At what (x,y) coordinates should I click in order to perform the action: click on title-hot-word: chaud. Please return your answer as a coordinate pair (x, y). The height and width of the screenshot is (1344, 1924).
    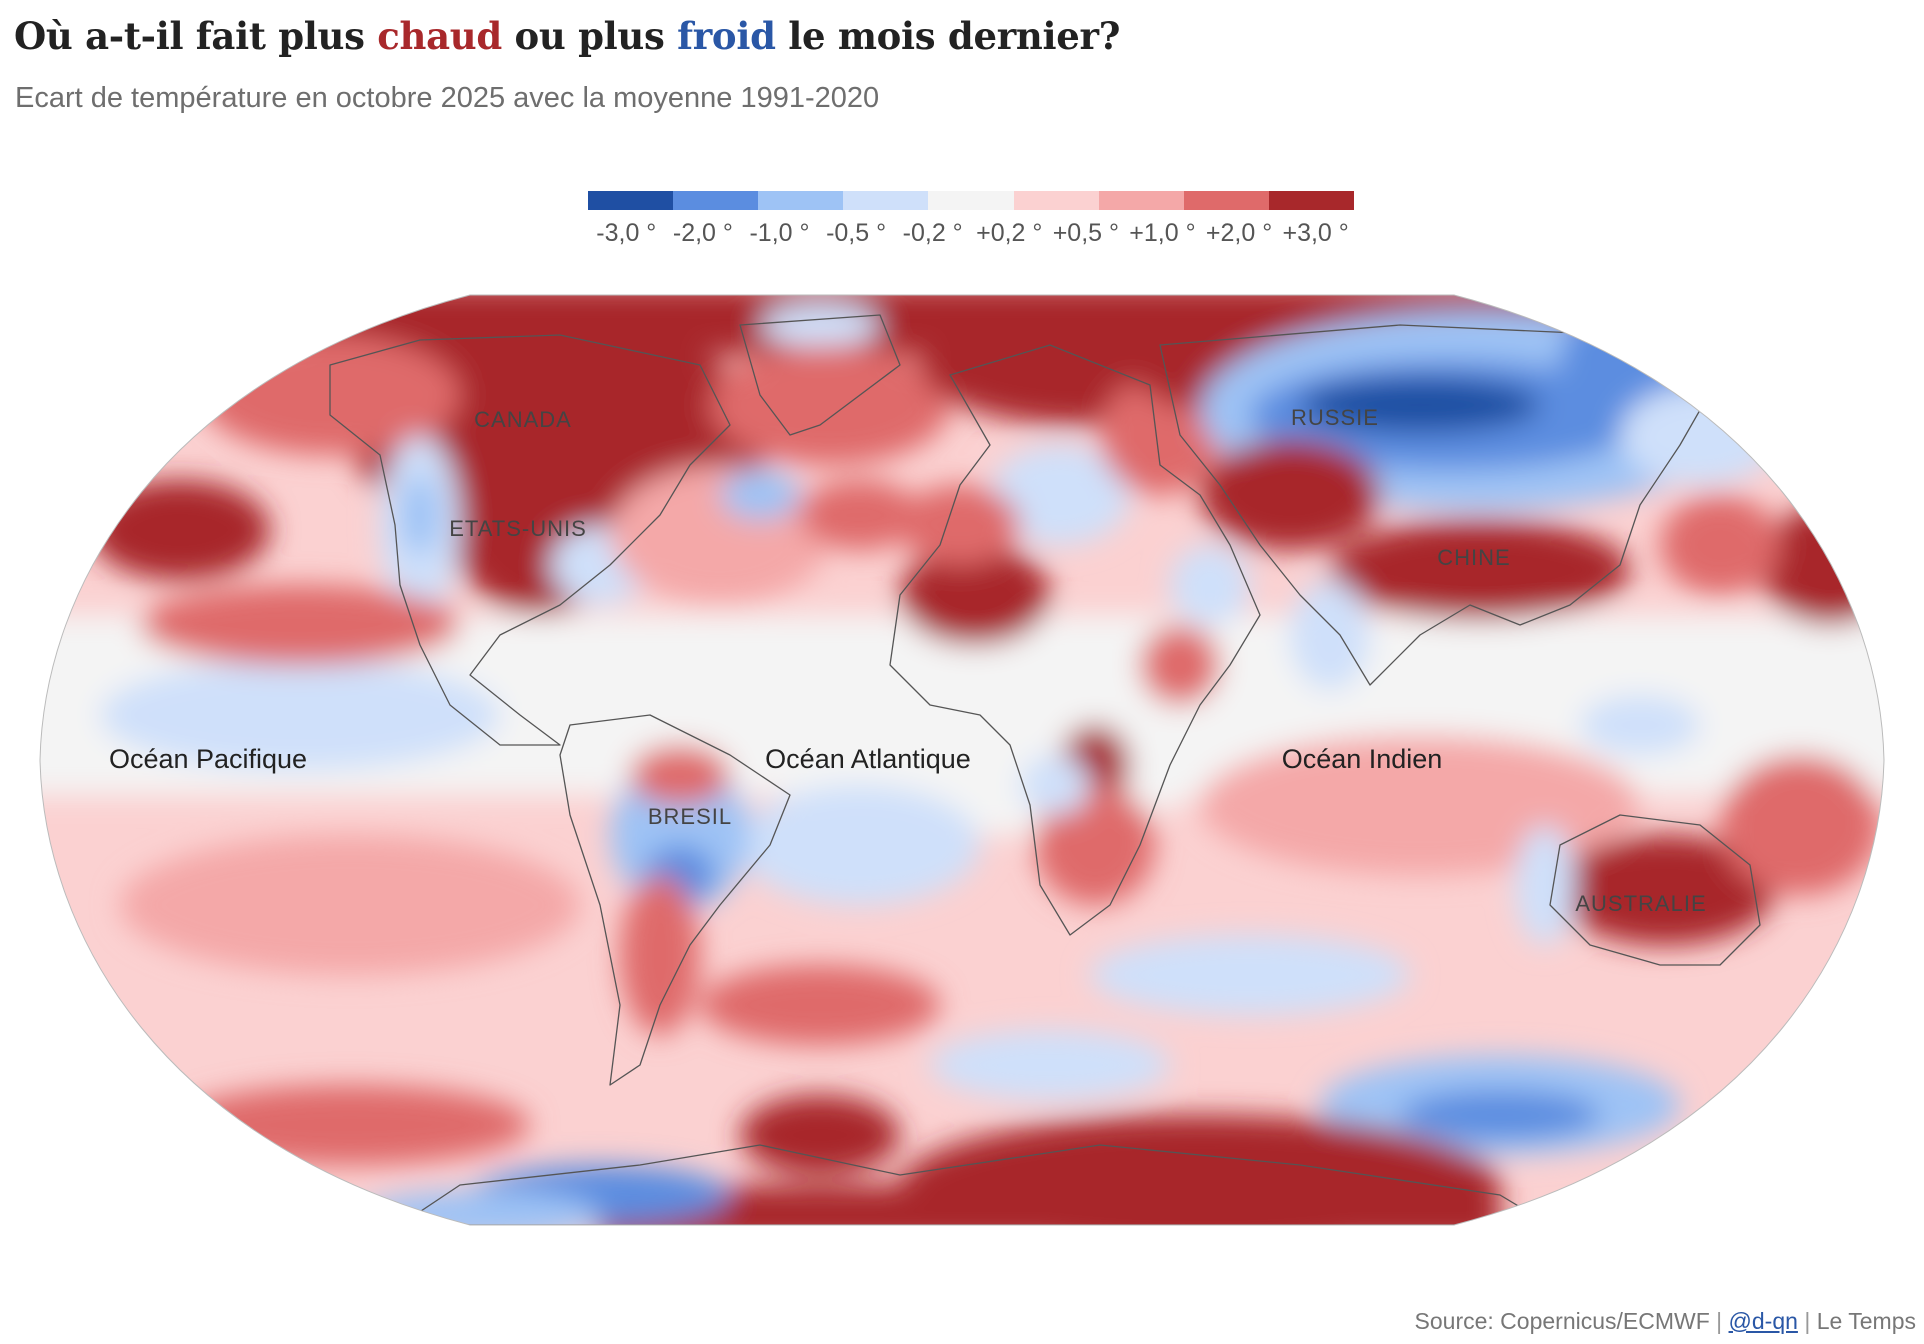
    Looking at the image, I should click on (439, 36).